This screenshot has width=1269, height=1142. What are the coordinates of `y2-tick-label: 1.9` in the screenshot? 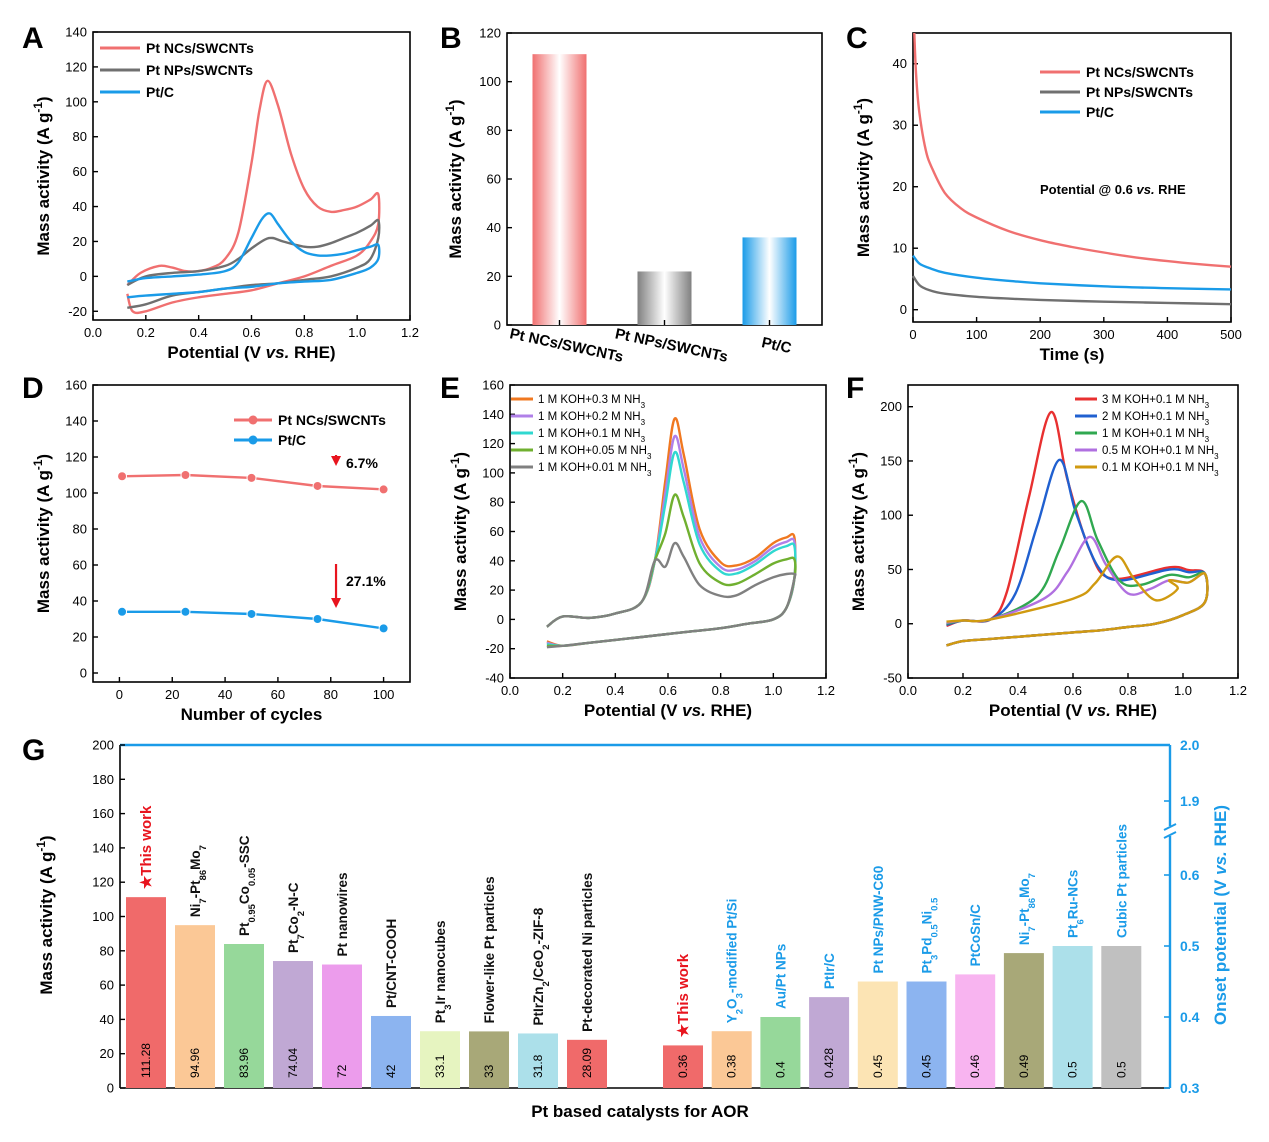 It's located at (1190, 801).